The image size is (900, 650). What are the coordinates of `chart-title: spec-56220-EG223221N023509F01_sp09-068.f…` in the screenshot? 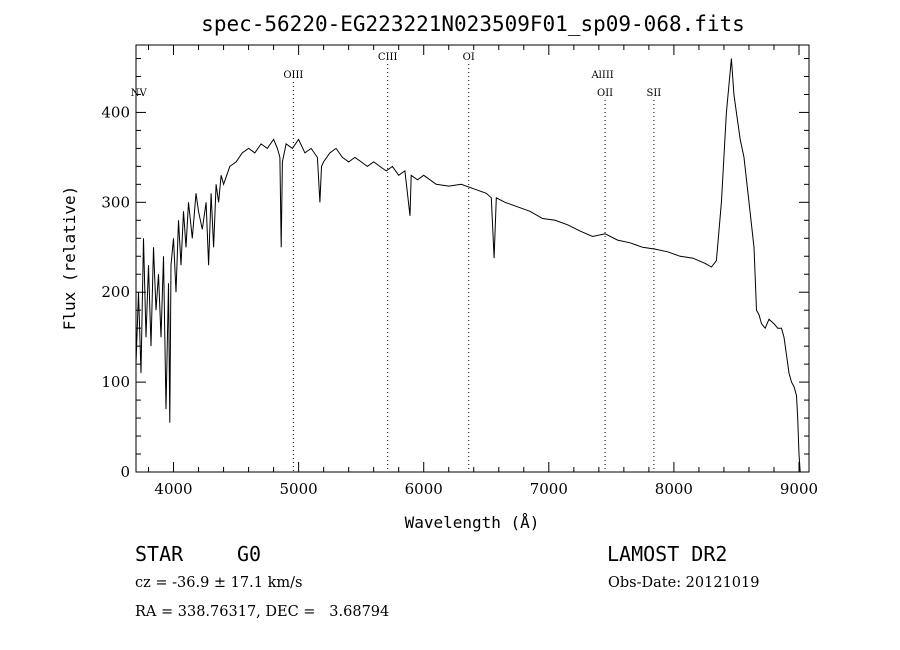 It's located at (473, 24).